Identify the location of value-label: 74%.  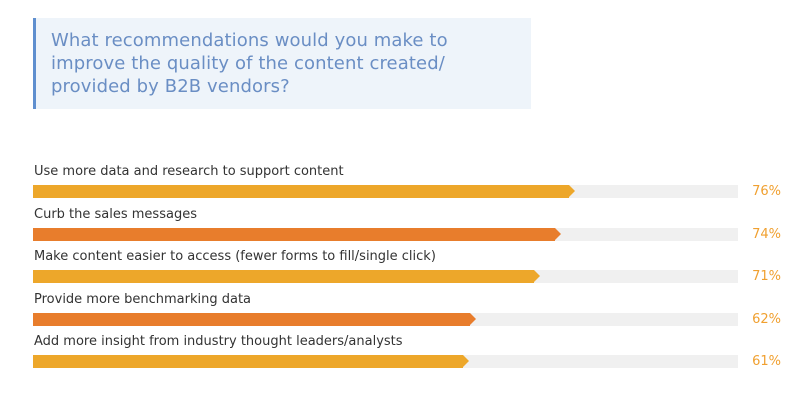
(766, 234).